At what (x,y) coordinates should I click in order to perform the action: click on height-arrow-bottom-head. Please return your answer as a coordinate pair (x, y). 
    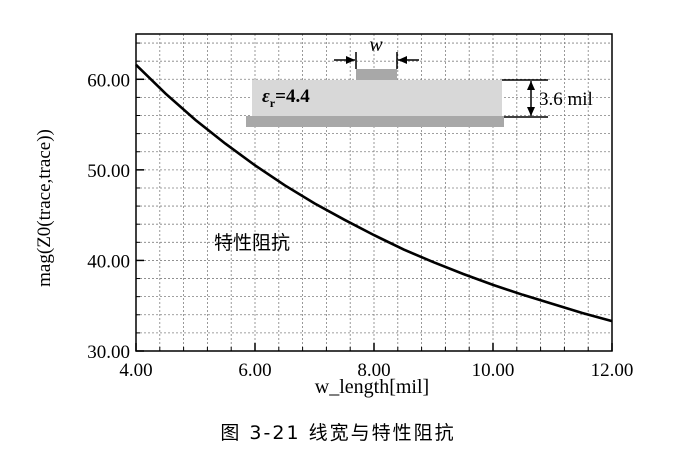
    Looking at the image, I should click on (531, 111).